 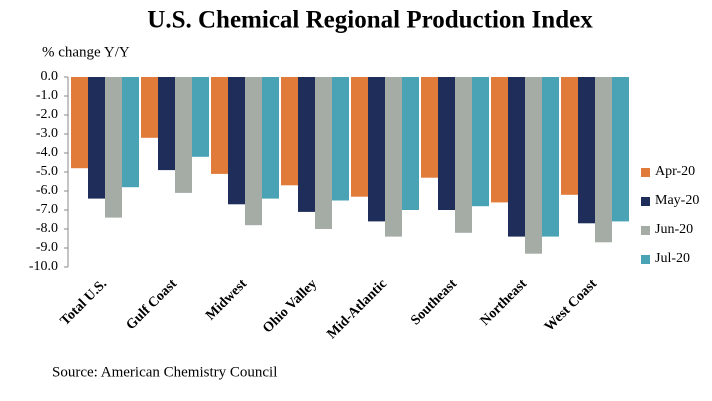 I want to click on y-tick-label: -8.0, so click(x=47, y=228).